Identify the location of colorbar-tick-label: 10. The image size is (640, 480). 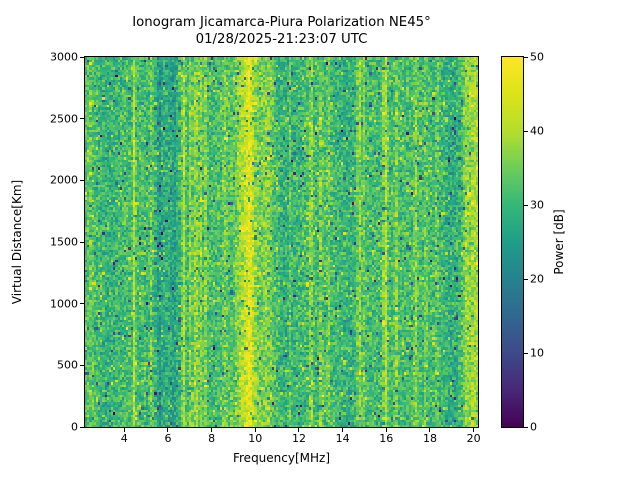
(537, 353).